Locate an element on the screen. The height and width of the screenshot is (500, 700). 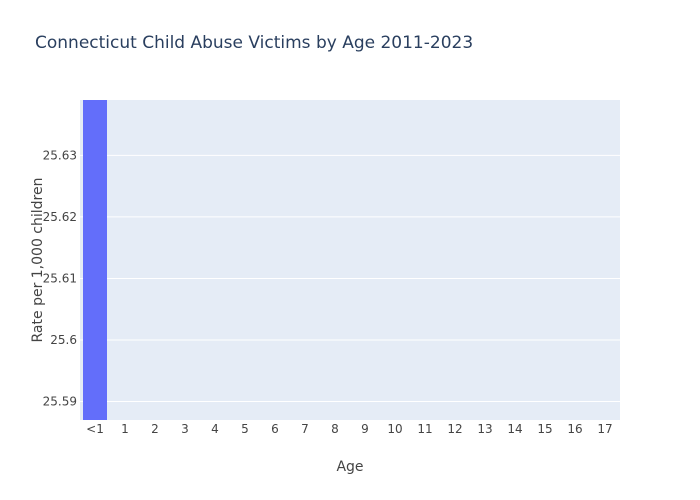
x-tick-label: 8 is located at coordinates (335, 429).